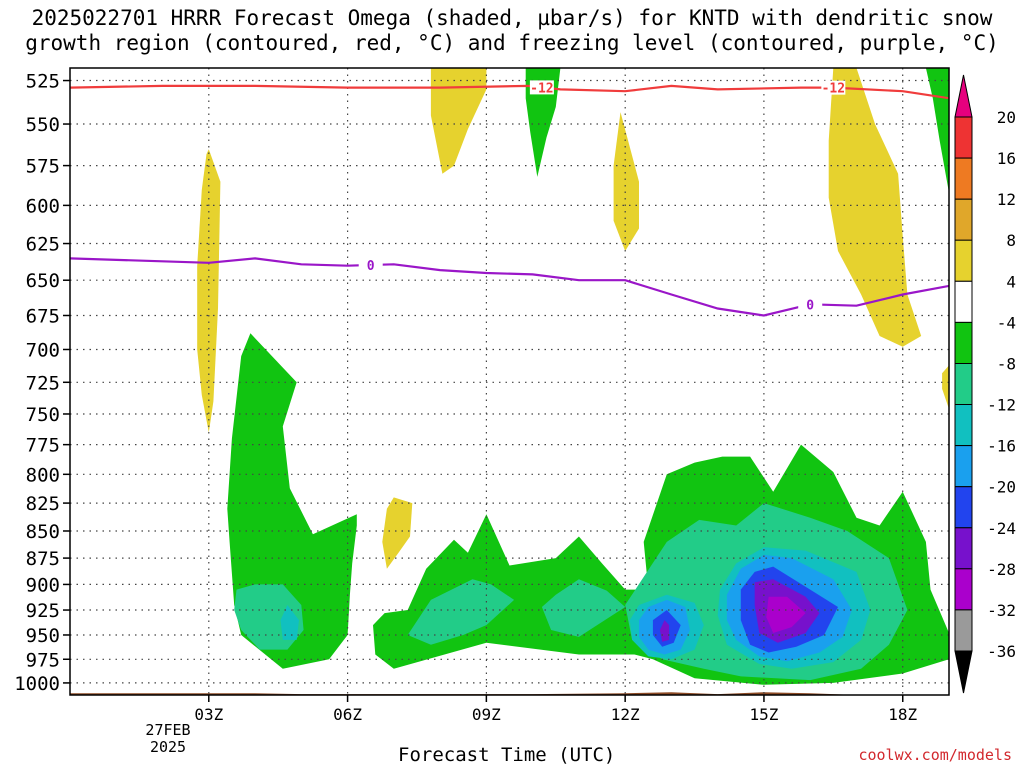 This screenshot has width=1024, height=768. What do you see at coordinates (486, 714) in the screenshot?
I see `x-tick-label-9: 09Z` at bounding box center [486, 714].